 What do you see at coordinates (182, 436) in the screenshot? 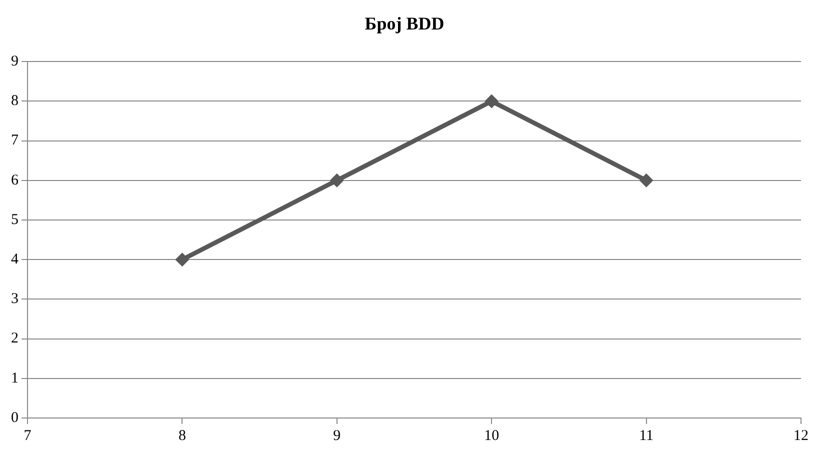
I see `x-tick-label: 8` at bounding box center [182, 436].